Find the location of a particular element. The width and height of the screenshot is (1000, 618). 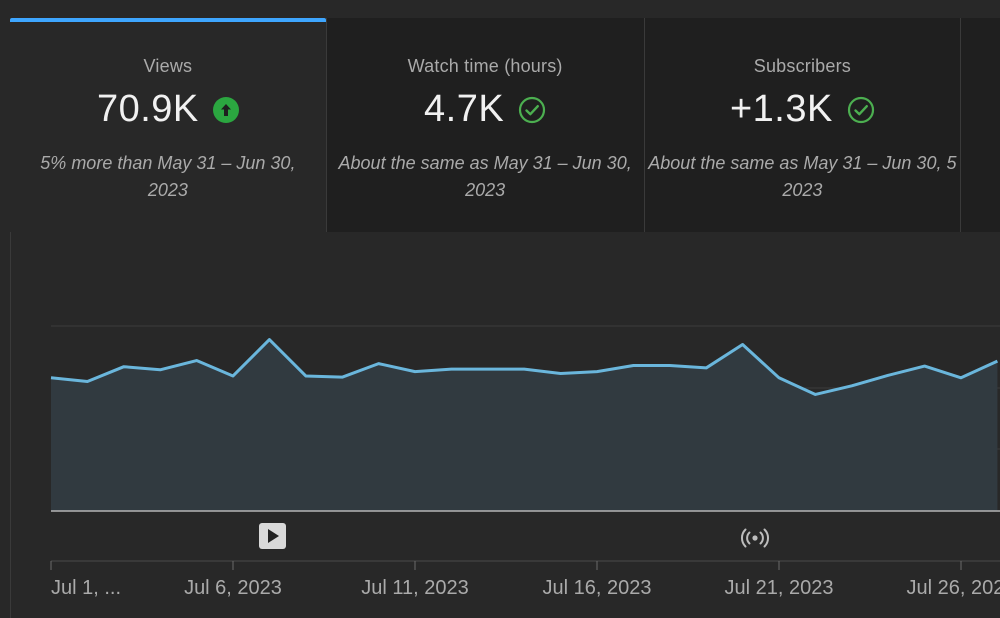

live-broadcast-icon is located at coordinates (755, 538).